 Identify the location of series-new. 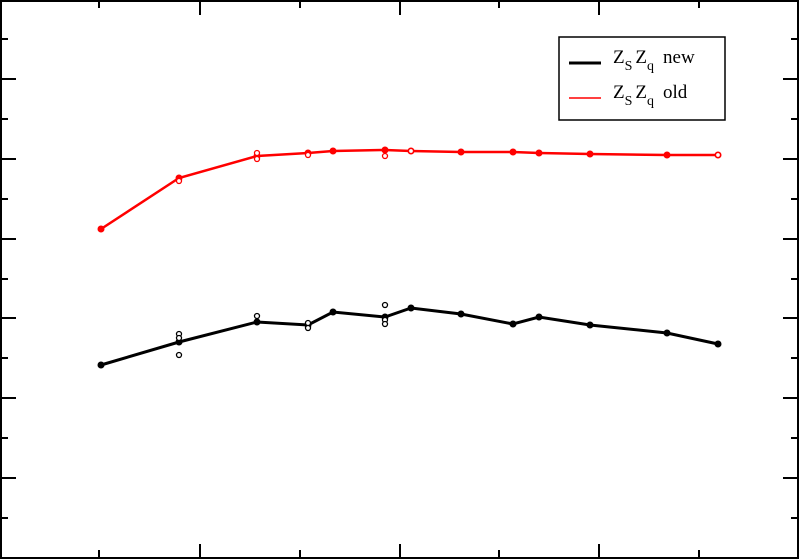
(409, 335).